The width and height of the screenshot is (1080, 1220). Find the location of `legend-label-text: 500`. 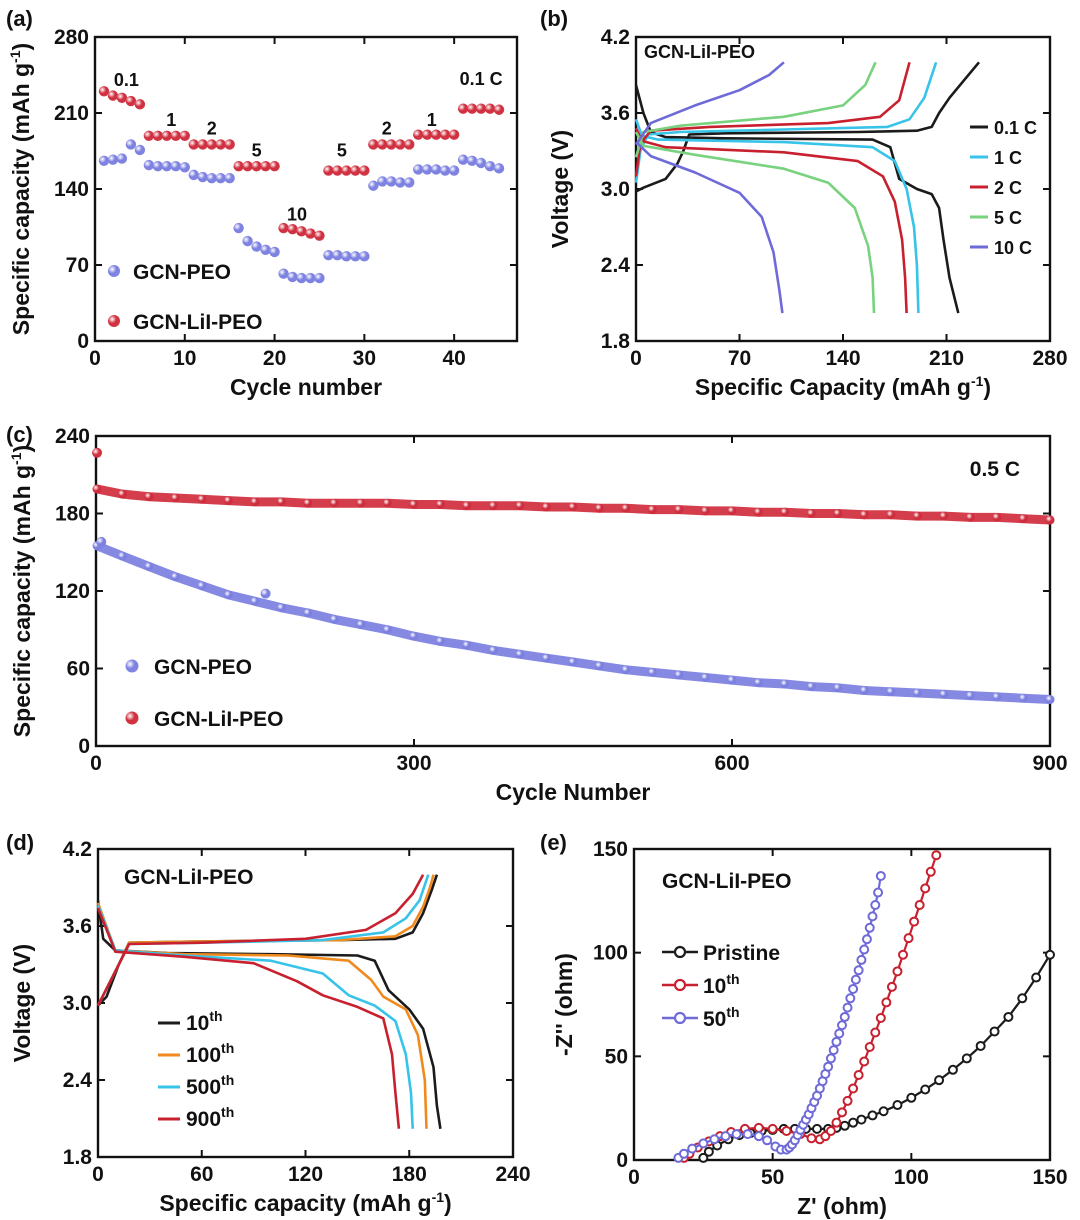

legend-label-text: 500 is located at coordinates (203, 1087).